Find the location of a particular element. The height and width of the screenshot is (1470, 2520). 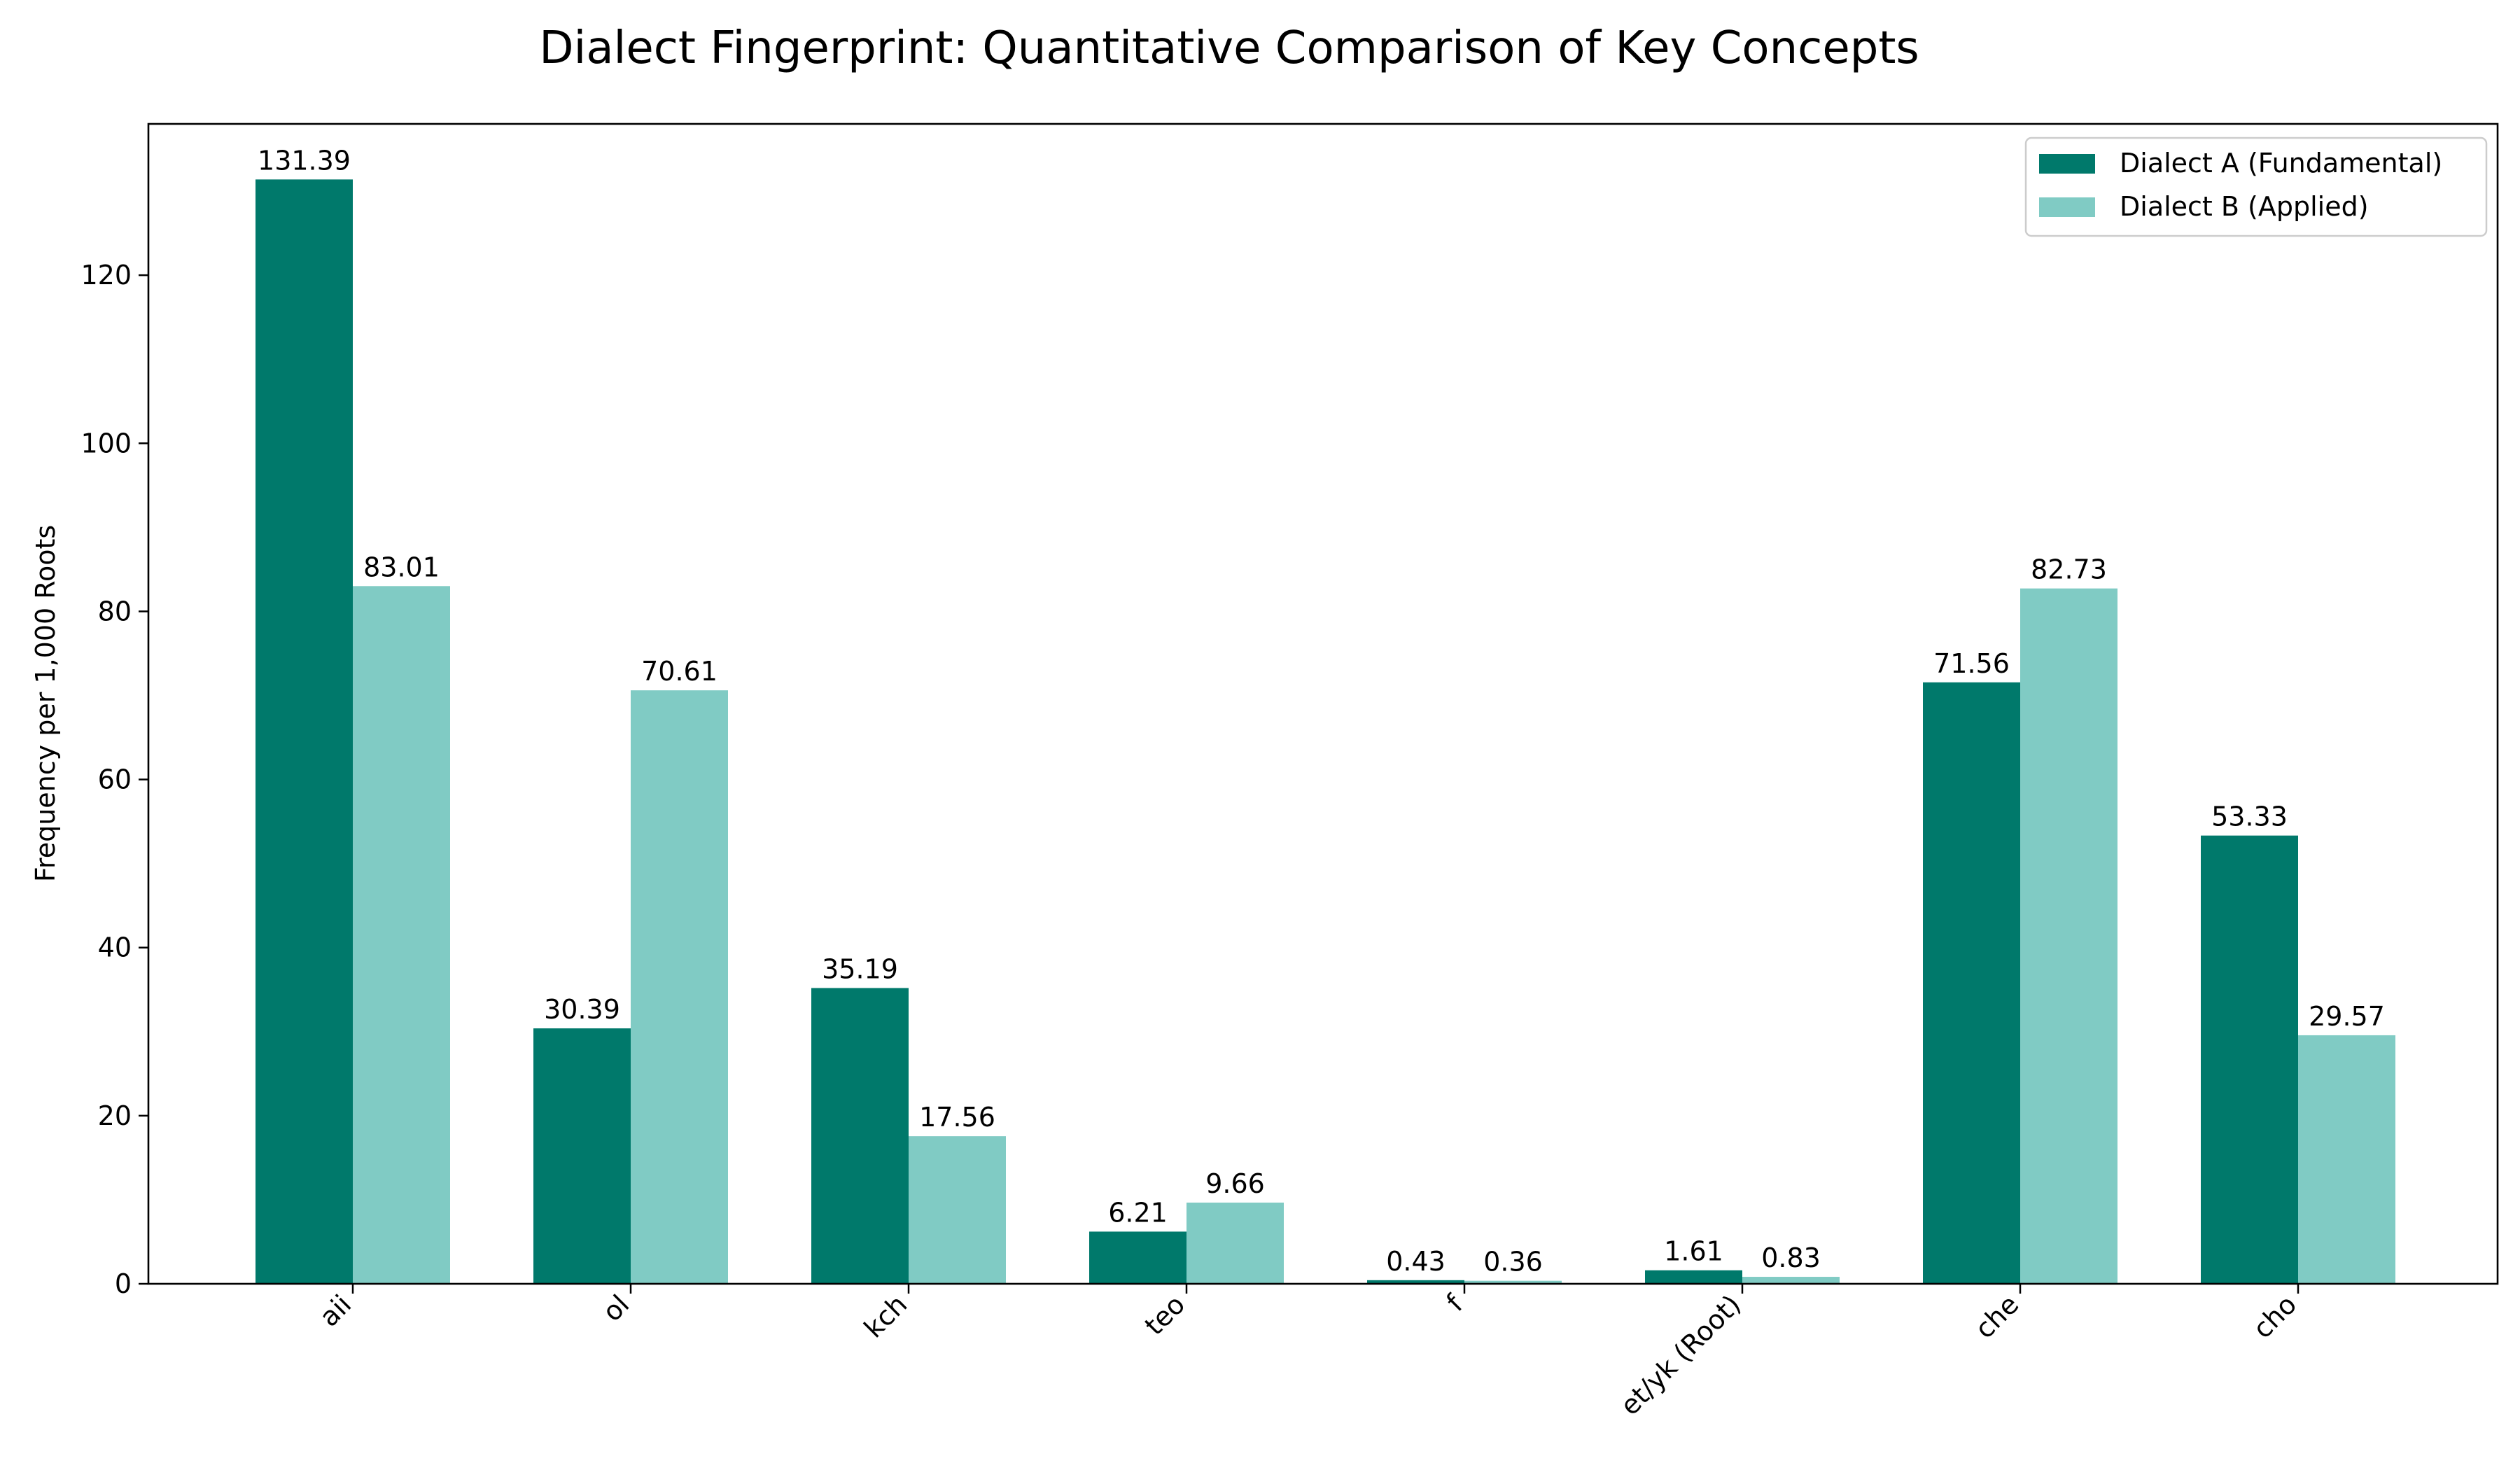

bar-value-label: 0.43 is located at coordinates (1416, 1261).